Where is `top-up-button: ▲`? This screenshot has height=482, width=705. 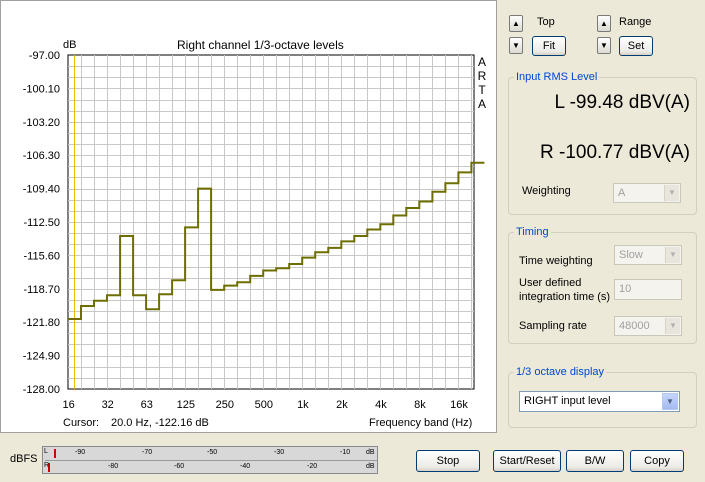 top-up-button: ▲ is located at coordinates (516, 23).